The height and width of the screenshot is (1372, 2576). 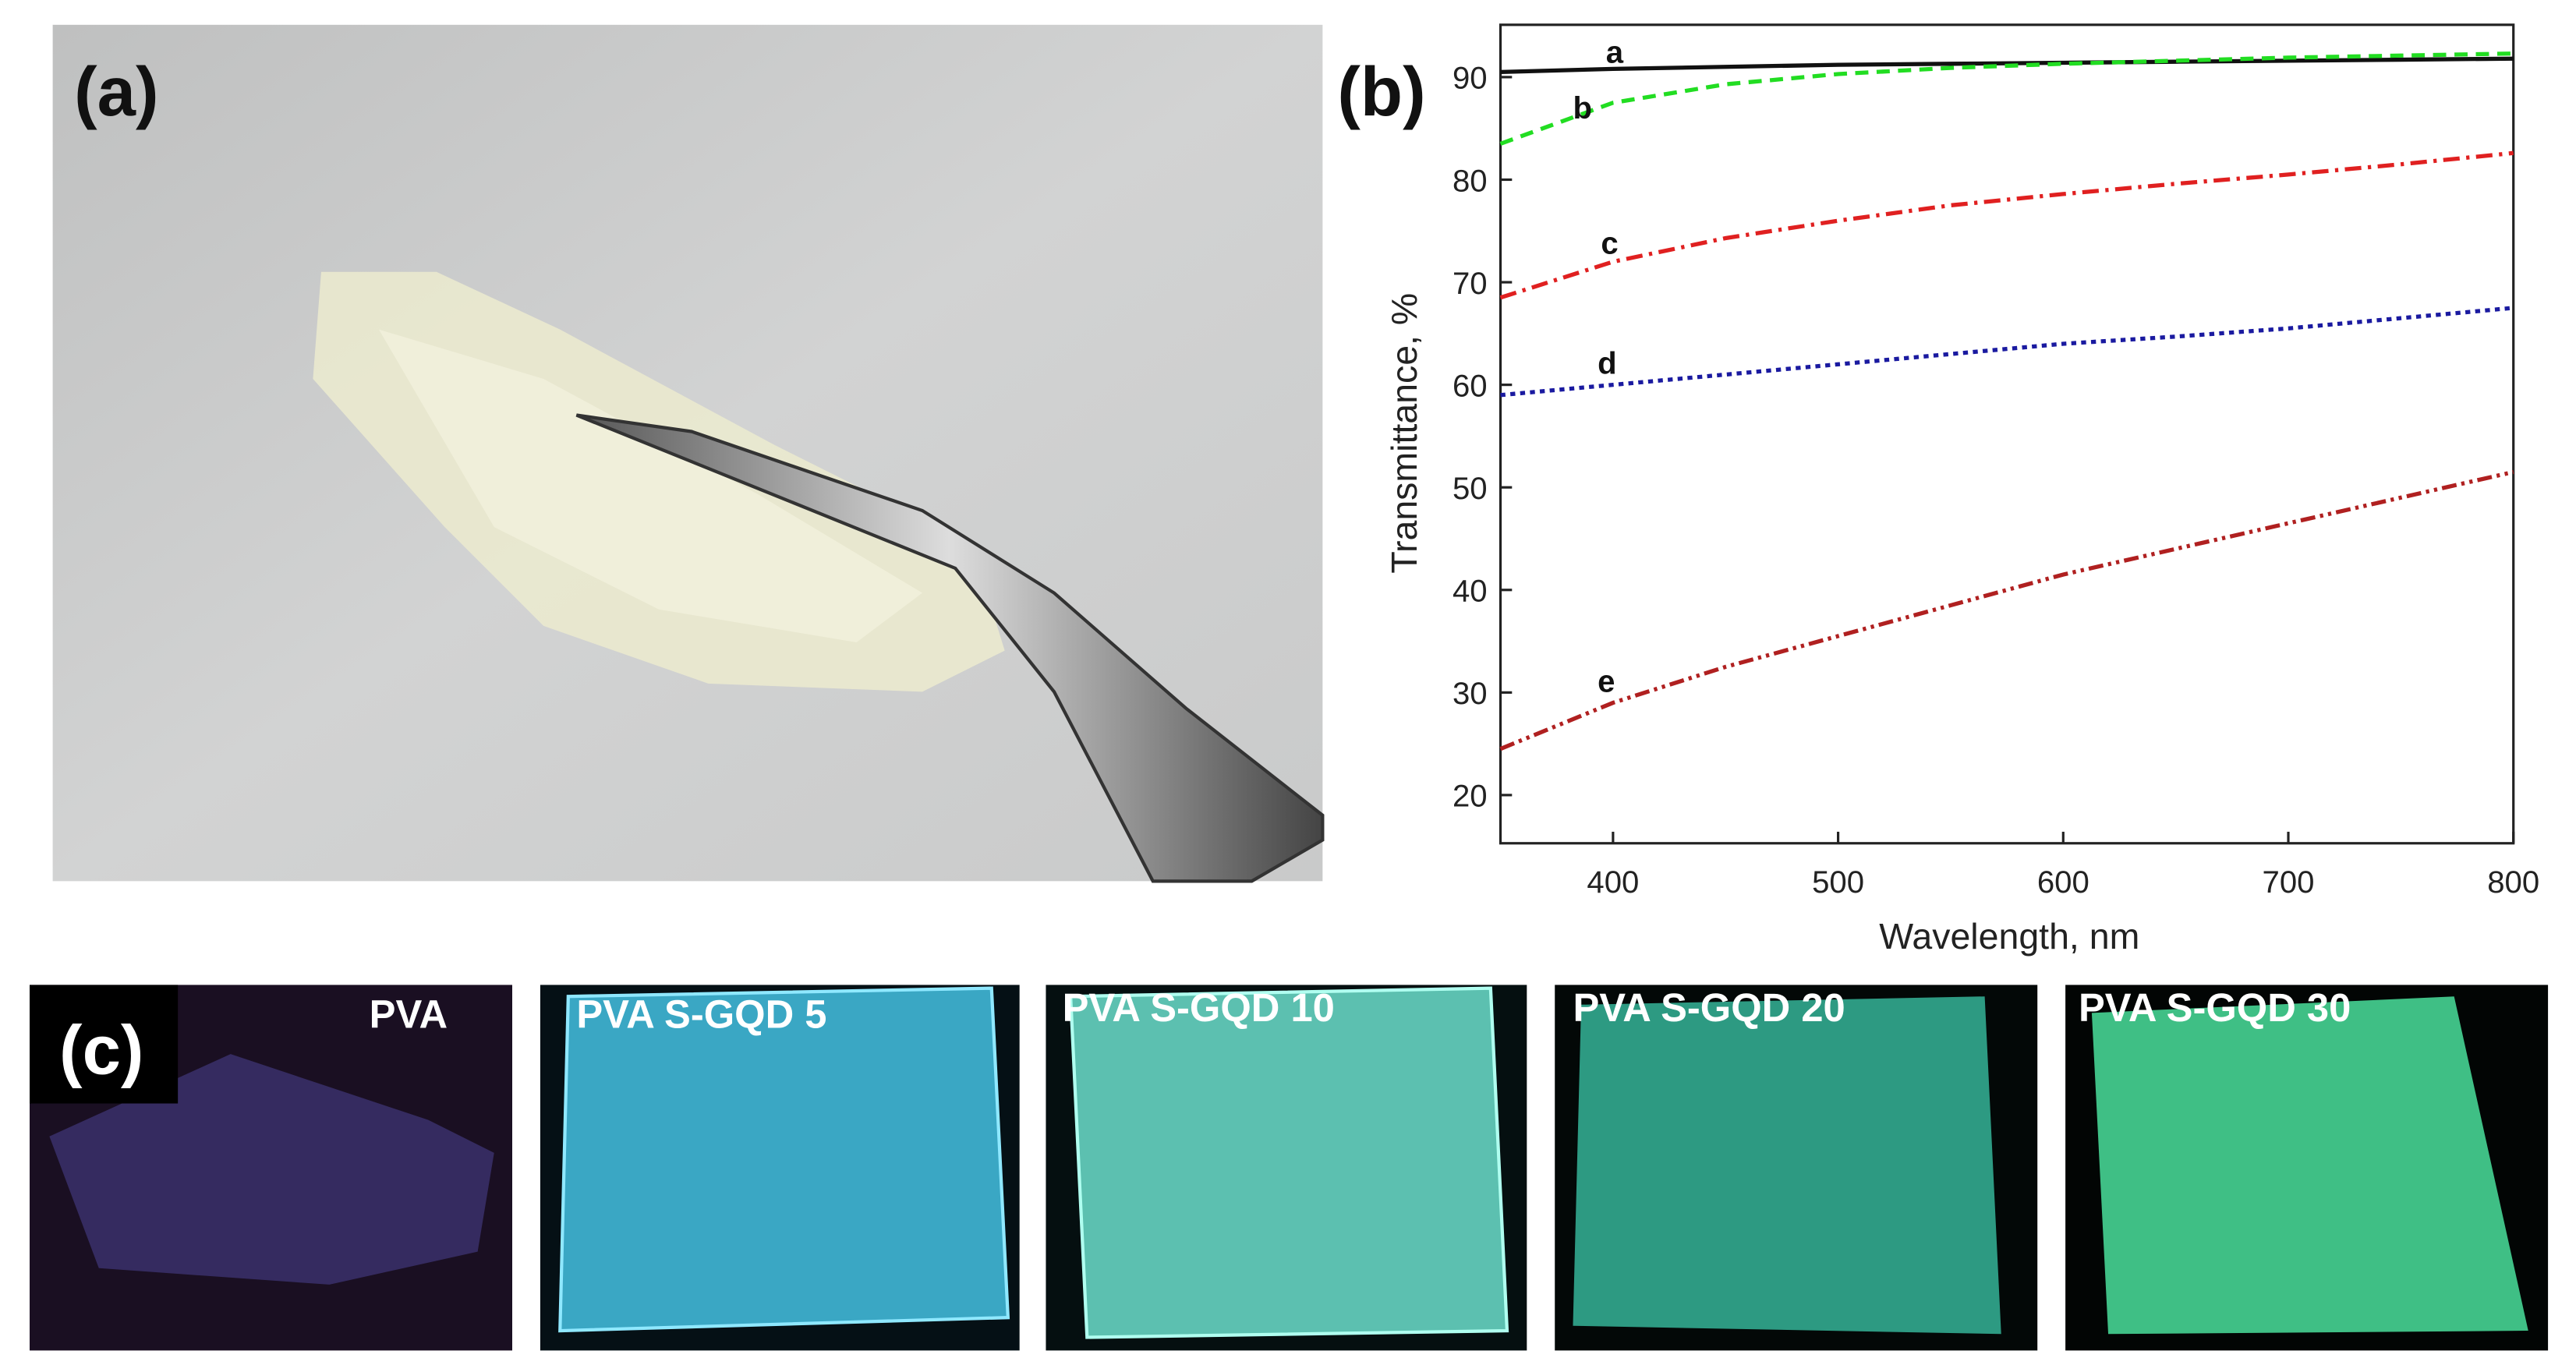 I want to click on panel-label: (b), so click(x=1381, y=91).